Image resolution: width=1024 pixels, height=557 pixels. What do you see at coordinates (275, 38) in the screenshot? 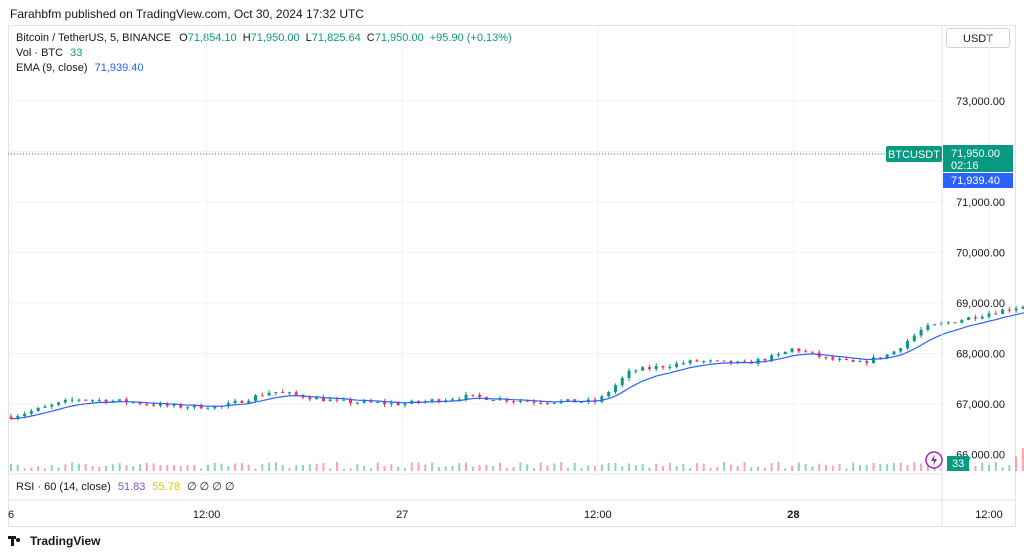
I see `high-value: 71,950.00` at bounding box center [275, 38].